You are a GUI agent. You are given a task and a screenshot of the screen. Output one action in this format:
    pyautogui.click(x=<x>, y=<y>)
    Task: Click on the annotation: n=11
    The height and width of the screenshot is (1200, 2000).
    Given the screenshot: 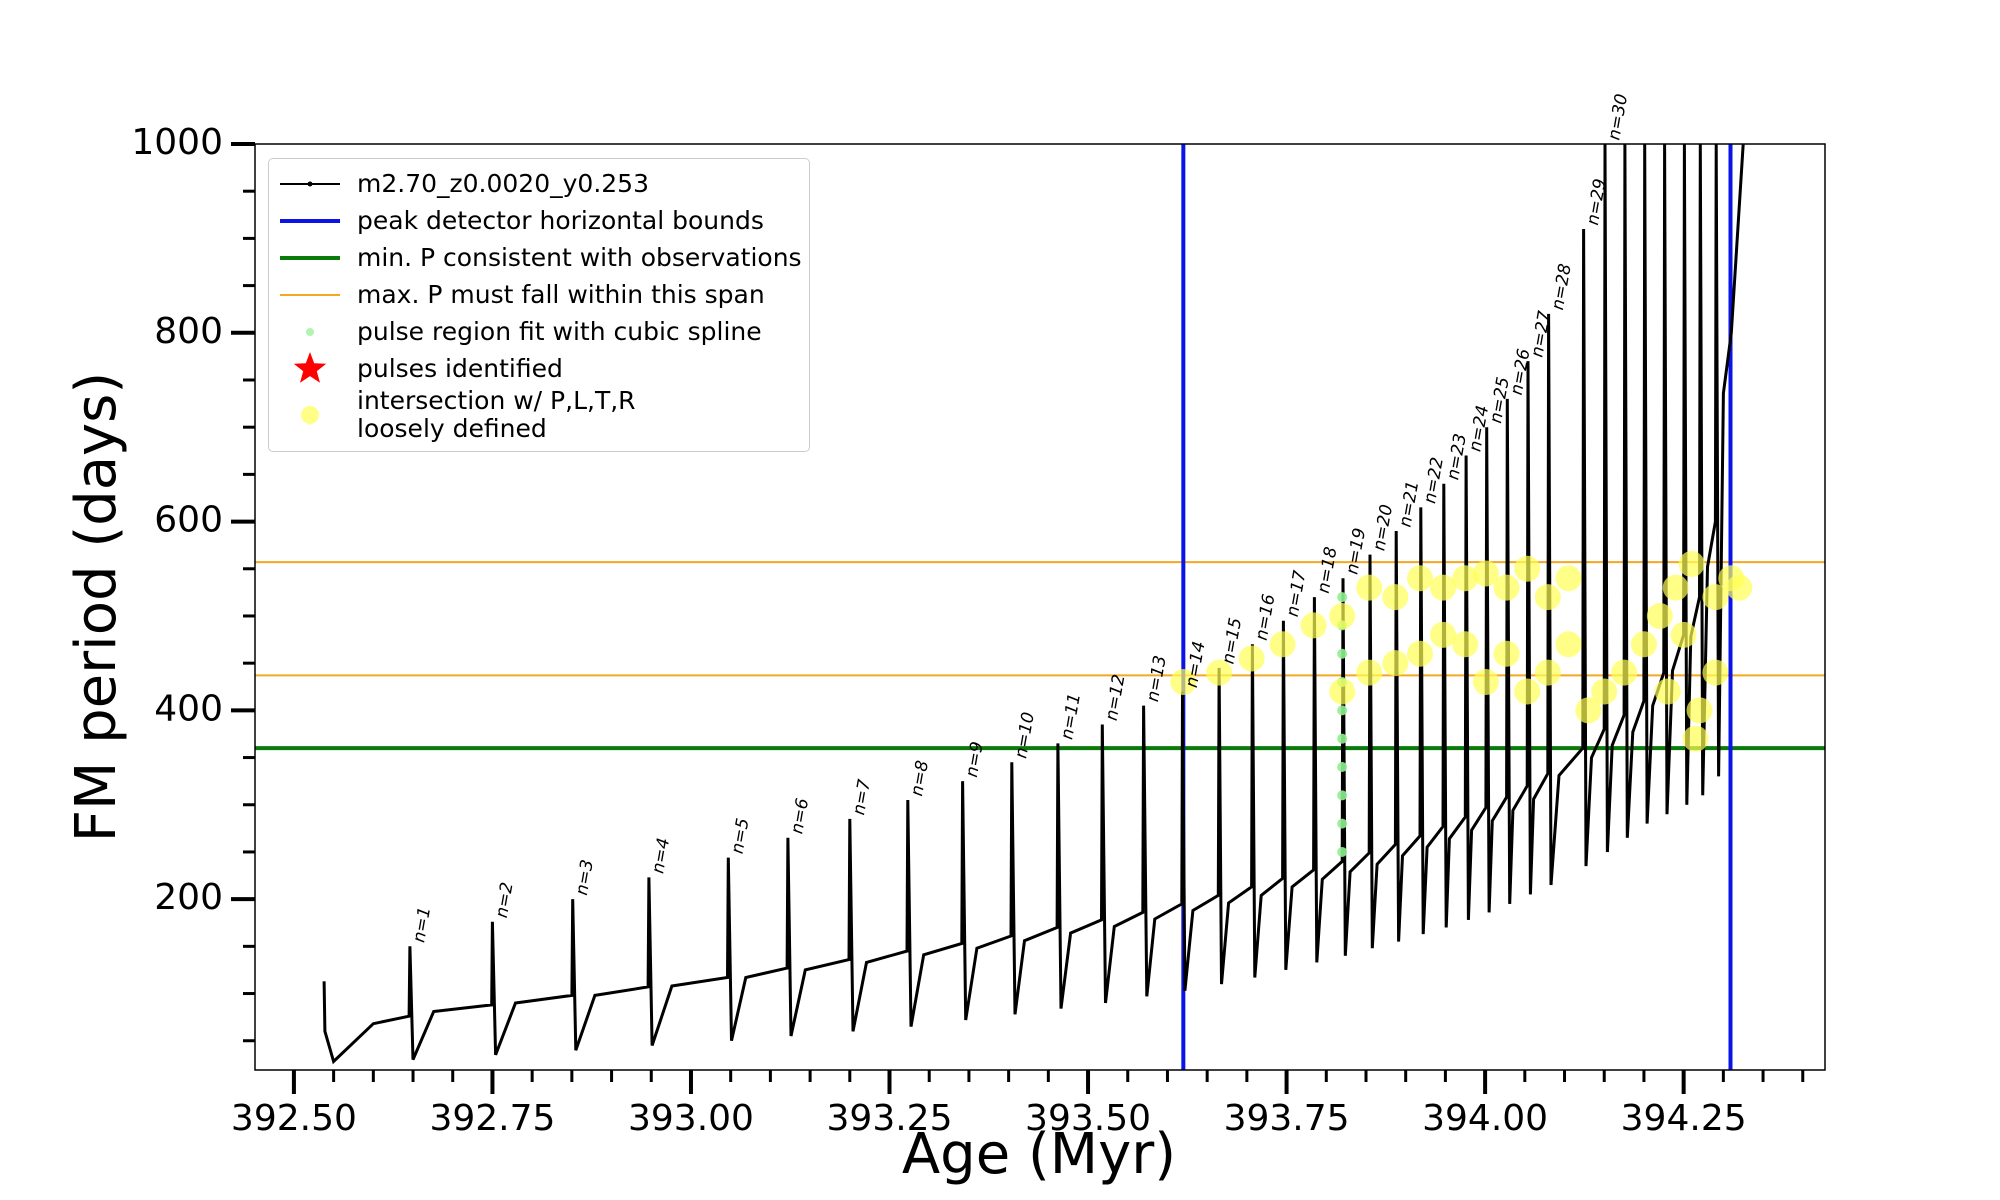 What is the action you would take?
    pyautogui.click(x=1071, y=716)
    